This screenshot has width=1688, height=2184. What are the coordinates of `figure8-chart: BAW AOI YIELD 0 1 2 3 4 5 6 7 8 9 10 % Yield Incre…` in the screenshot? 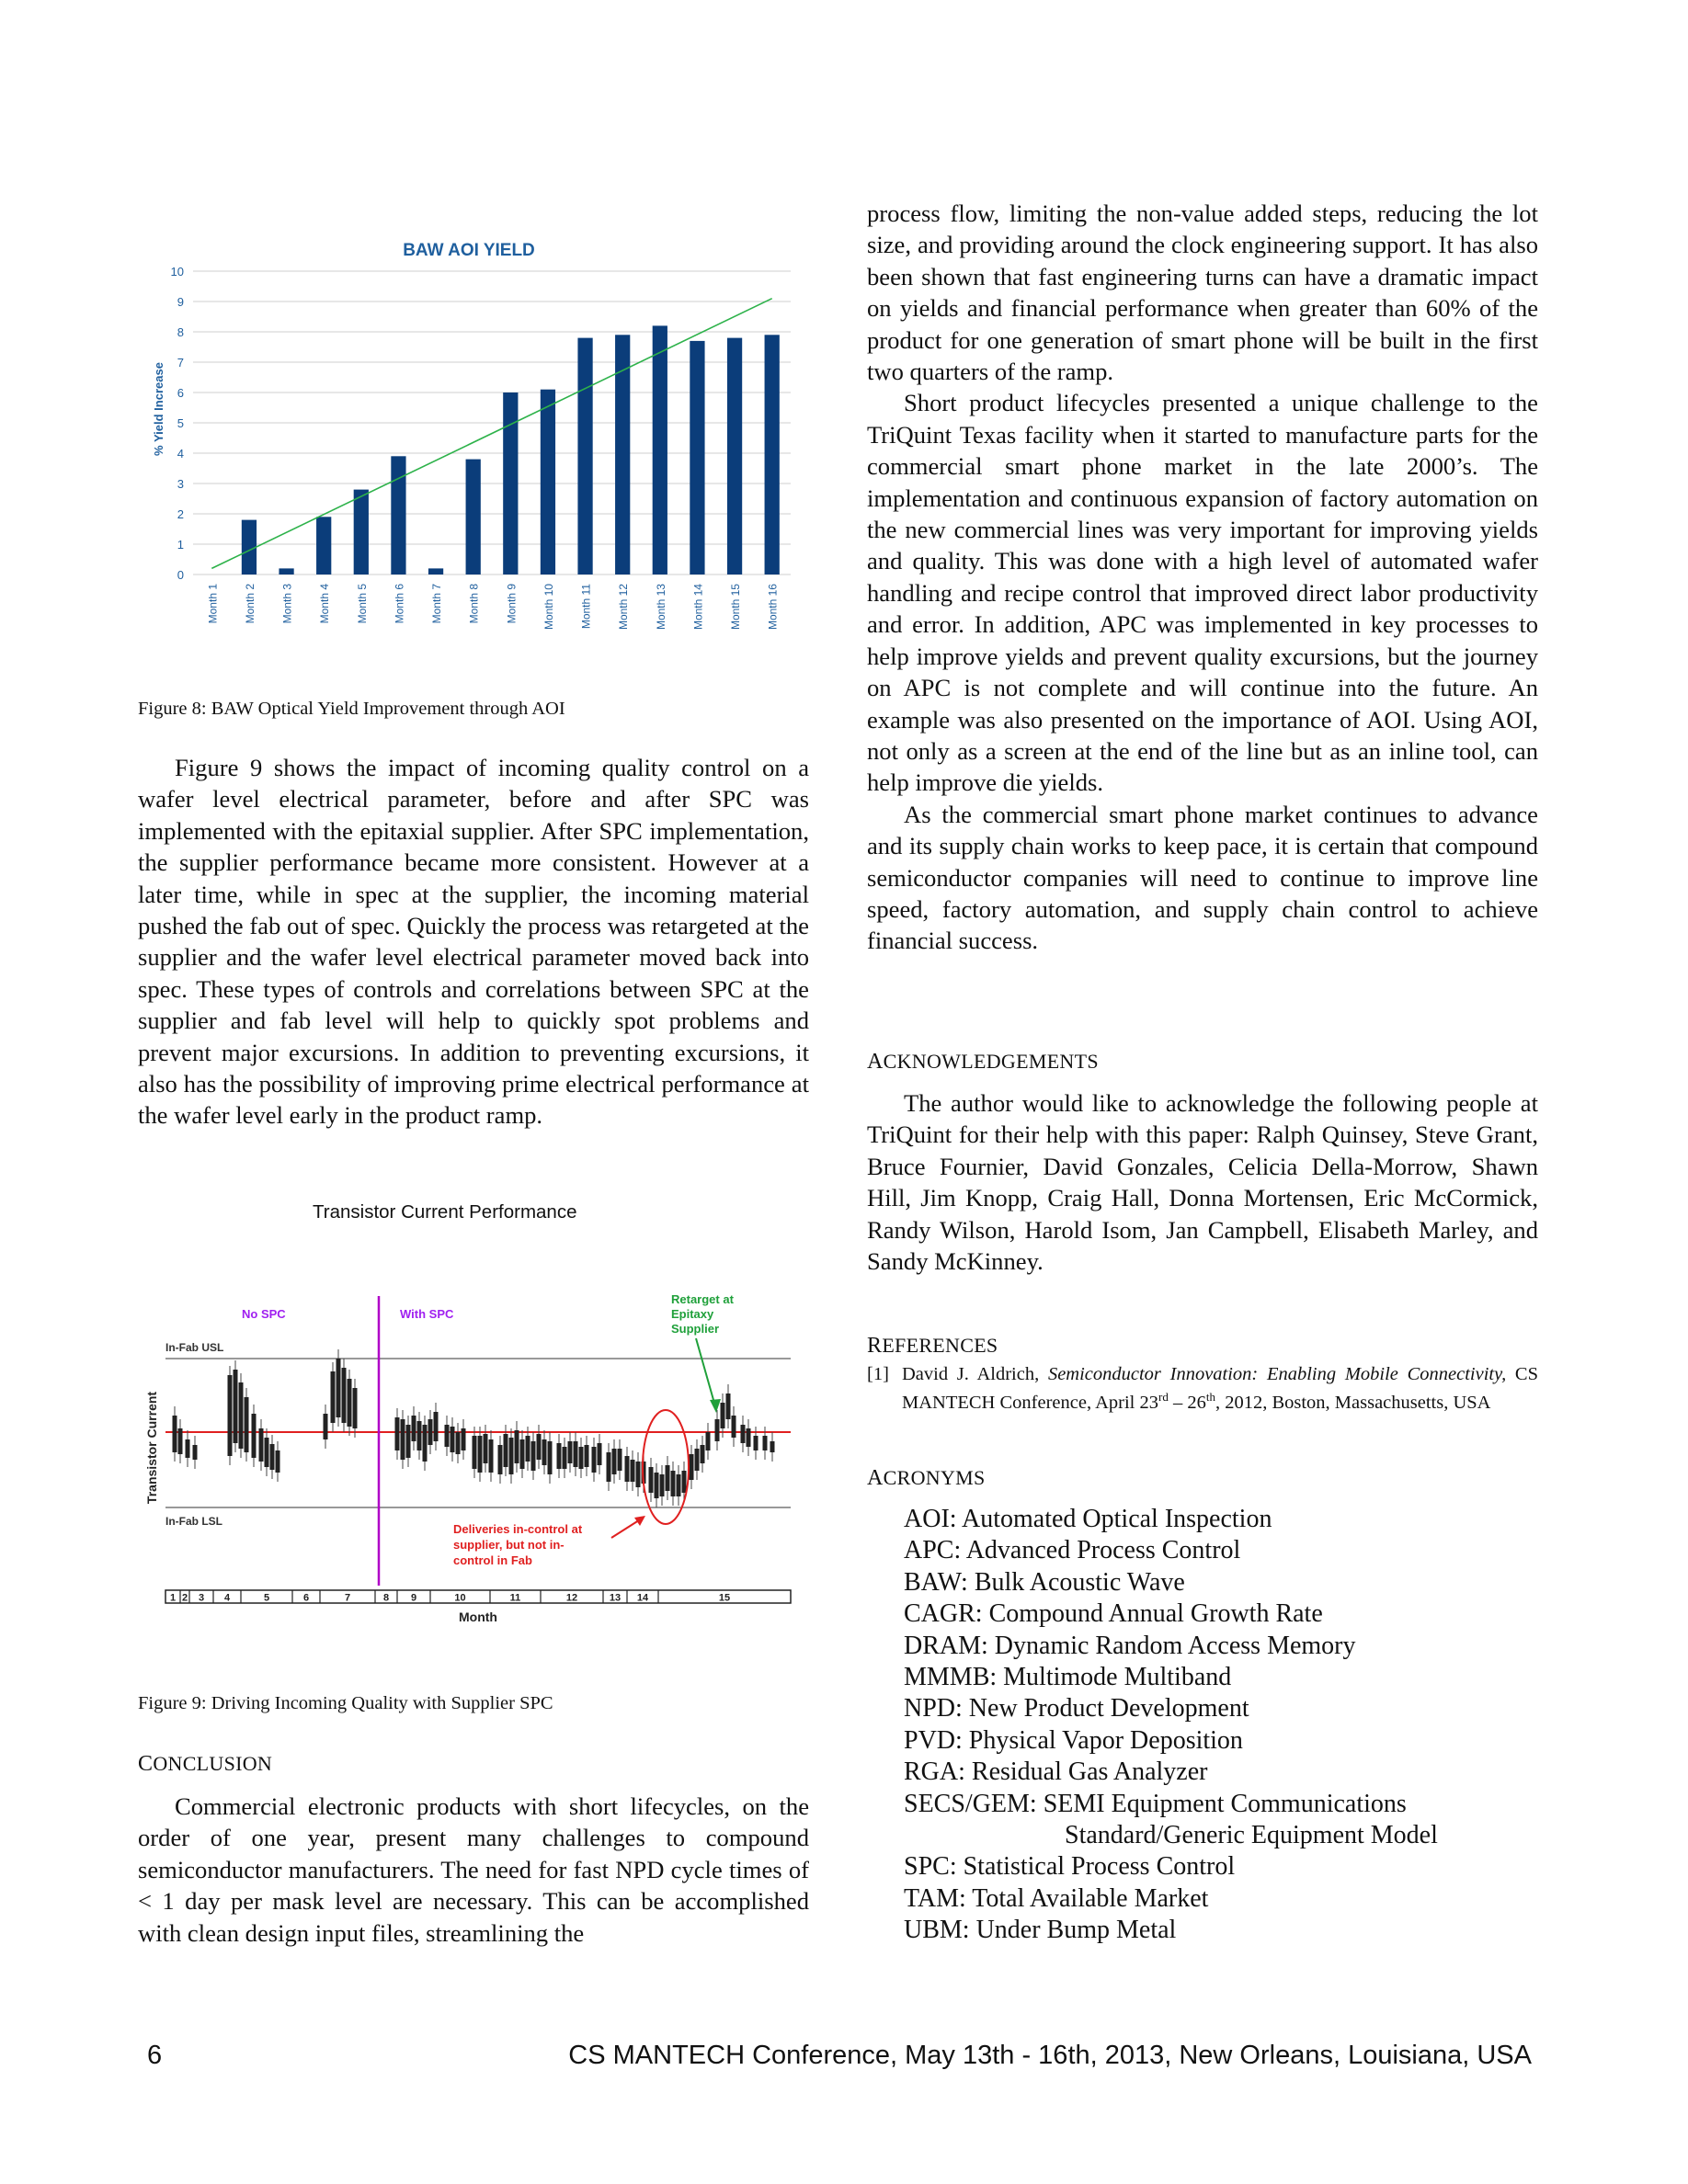 It's located at (472, 435).